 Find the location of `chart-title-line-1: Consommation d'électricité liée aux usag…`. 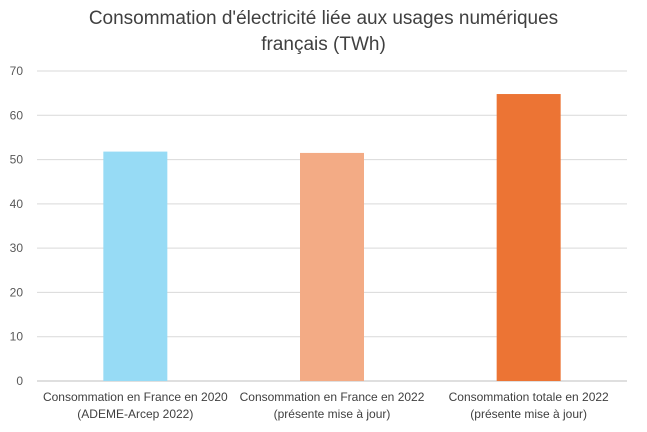

chart-title-line-1: Consommation d'électricité liée aux usag… is located at coordinates (323, 18).